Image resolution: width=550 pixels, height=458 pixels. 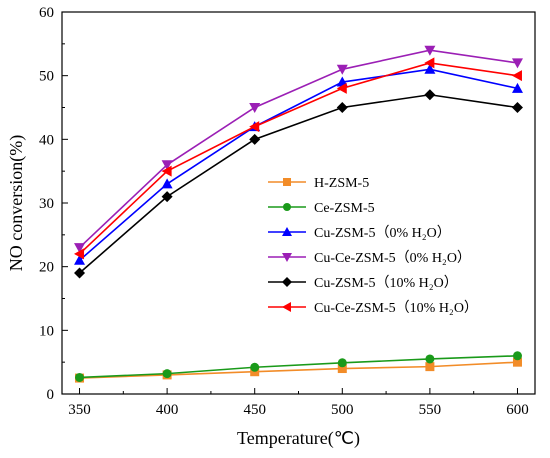 I want to click on y-tick-label: 30, so click(x=46, y=204).